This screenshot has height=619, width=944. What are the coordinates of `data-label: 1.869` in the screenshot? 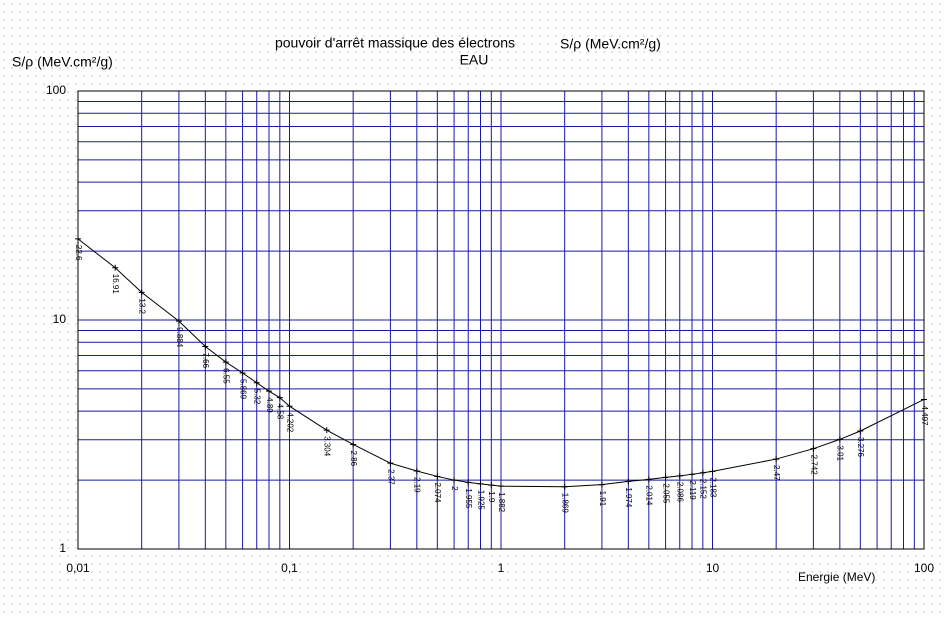 It's located at (565, 503).